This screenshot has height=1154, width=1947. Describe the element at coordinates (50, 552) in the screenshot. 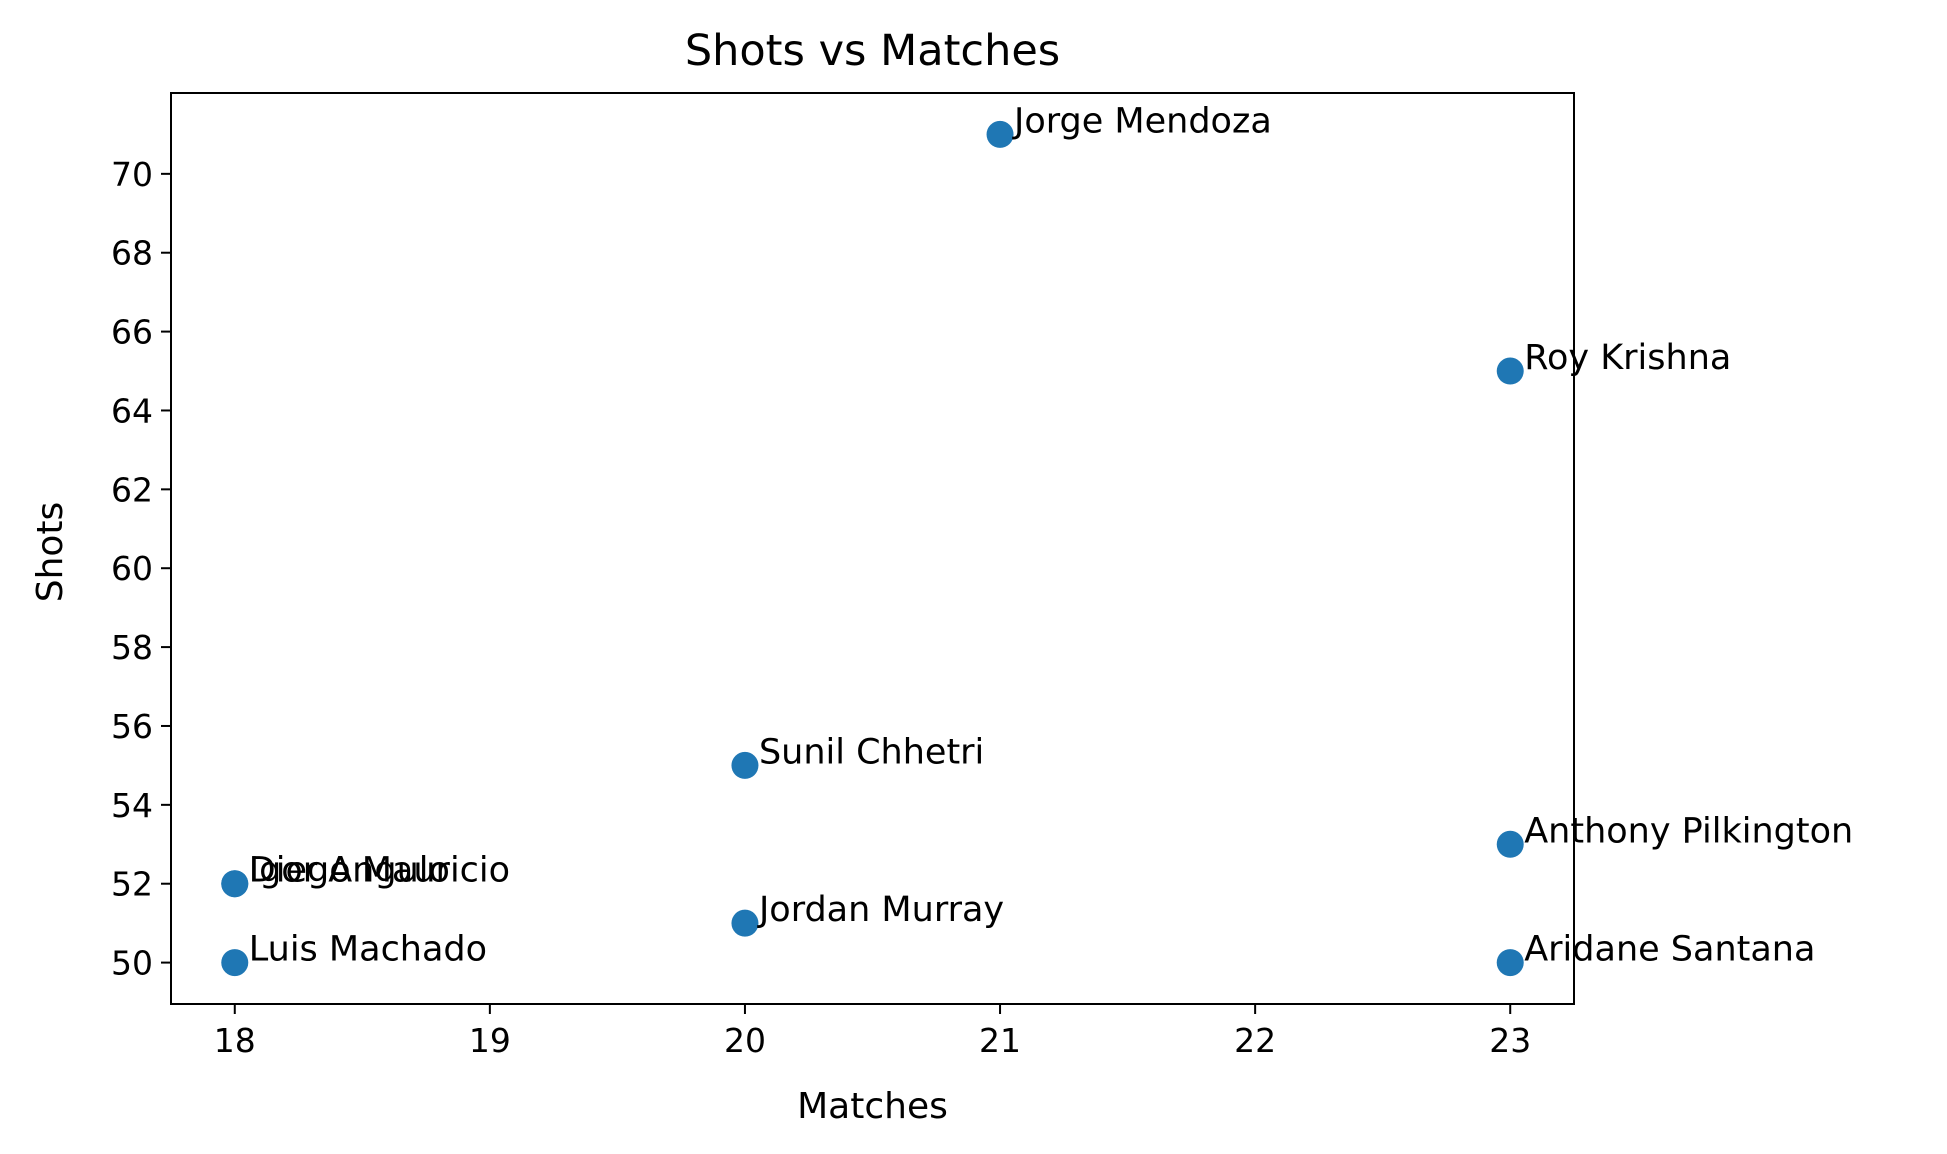

I see `y-axis-label: Shots` at that location.